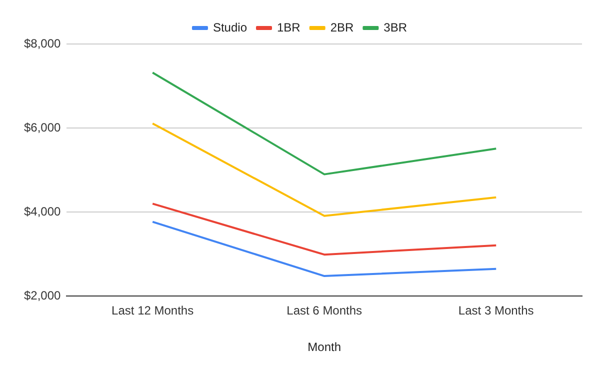 This screenshot has width=600, height=371. I want to click on x-axis-title: Month, so click(325, 347).